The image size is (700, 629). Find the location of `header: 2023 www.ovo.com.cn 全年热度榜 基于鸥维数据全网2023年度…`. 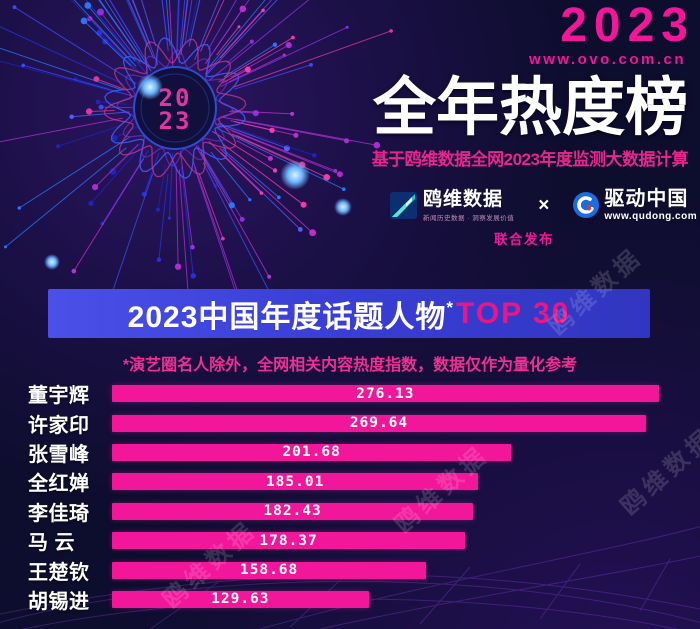

header: 2023 www.ovo.com.cn 全年热度榜 基于鸥维数据全网2023年度… is located at coordinates (530, 86).